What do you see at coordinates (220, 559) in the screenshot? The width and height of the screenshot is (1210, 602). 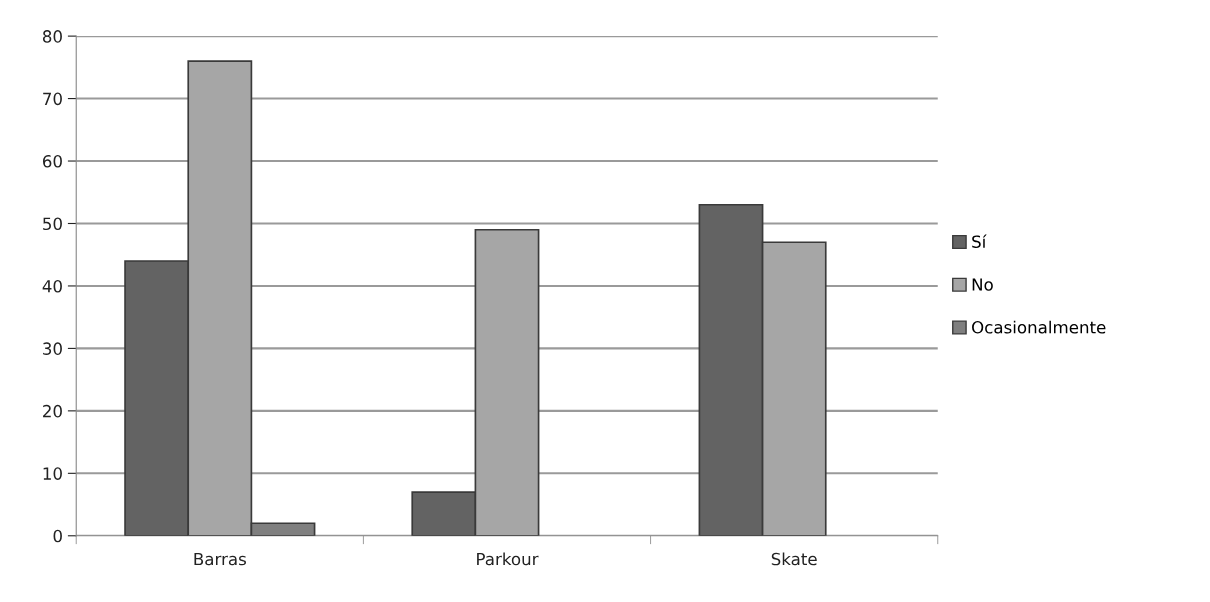 I see `x-tick-label: Barras` at bounding box center [220, 559].